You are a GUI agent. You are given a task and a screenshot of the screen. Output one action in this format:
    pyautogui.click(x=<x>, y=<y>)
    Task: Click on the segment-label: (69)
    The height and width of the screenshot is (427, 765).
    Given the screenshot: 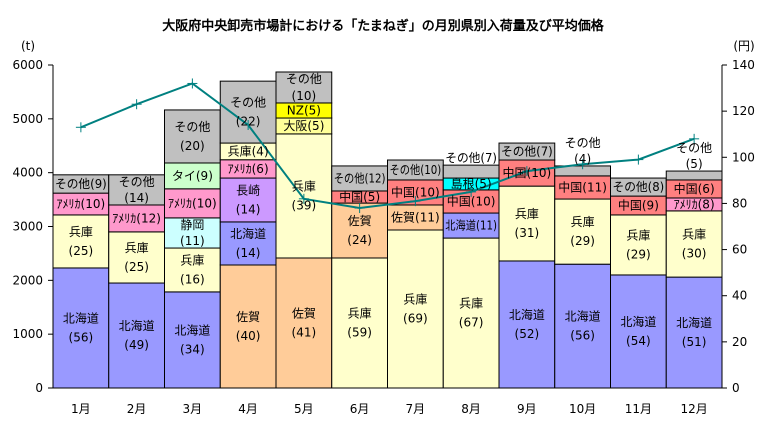 What is the action you would take?
    pyautogui.click(x=415, y=318)
    